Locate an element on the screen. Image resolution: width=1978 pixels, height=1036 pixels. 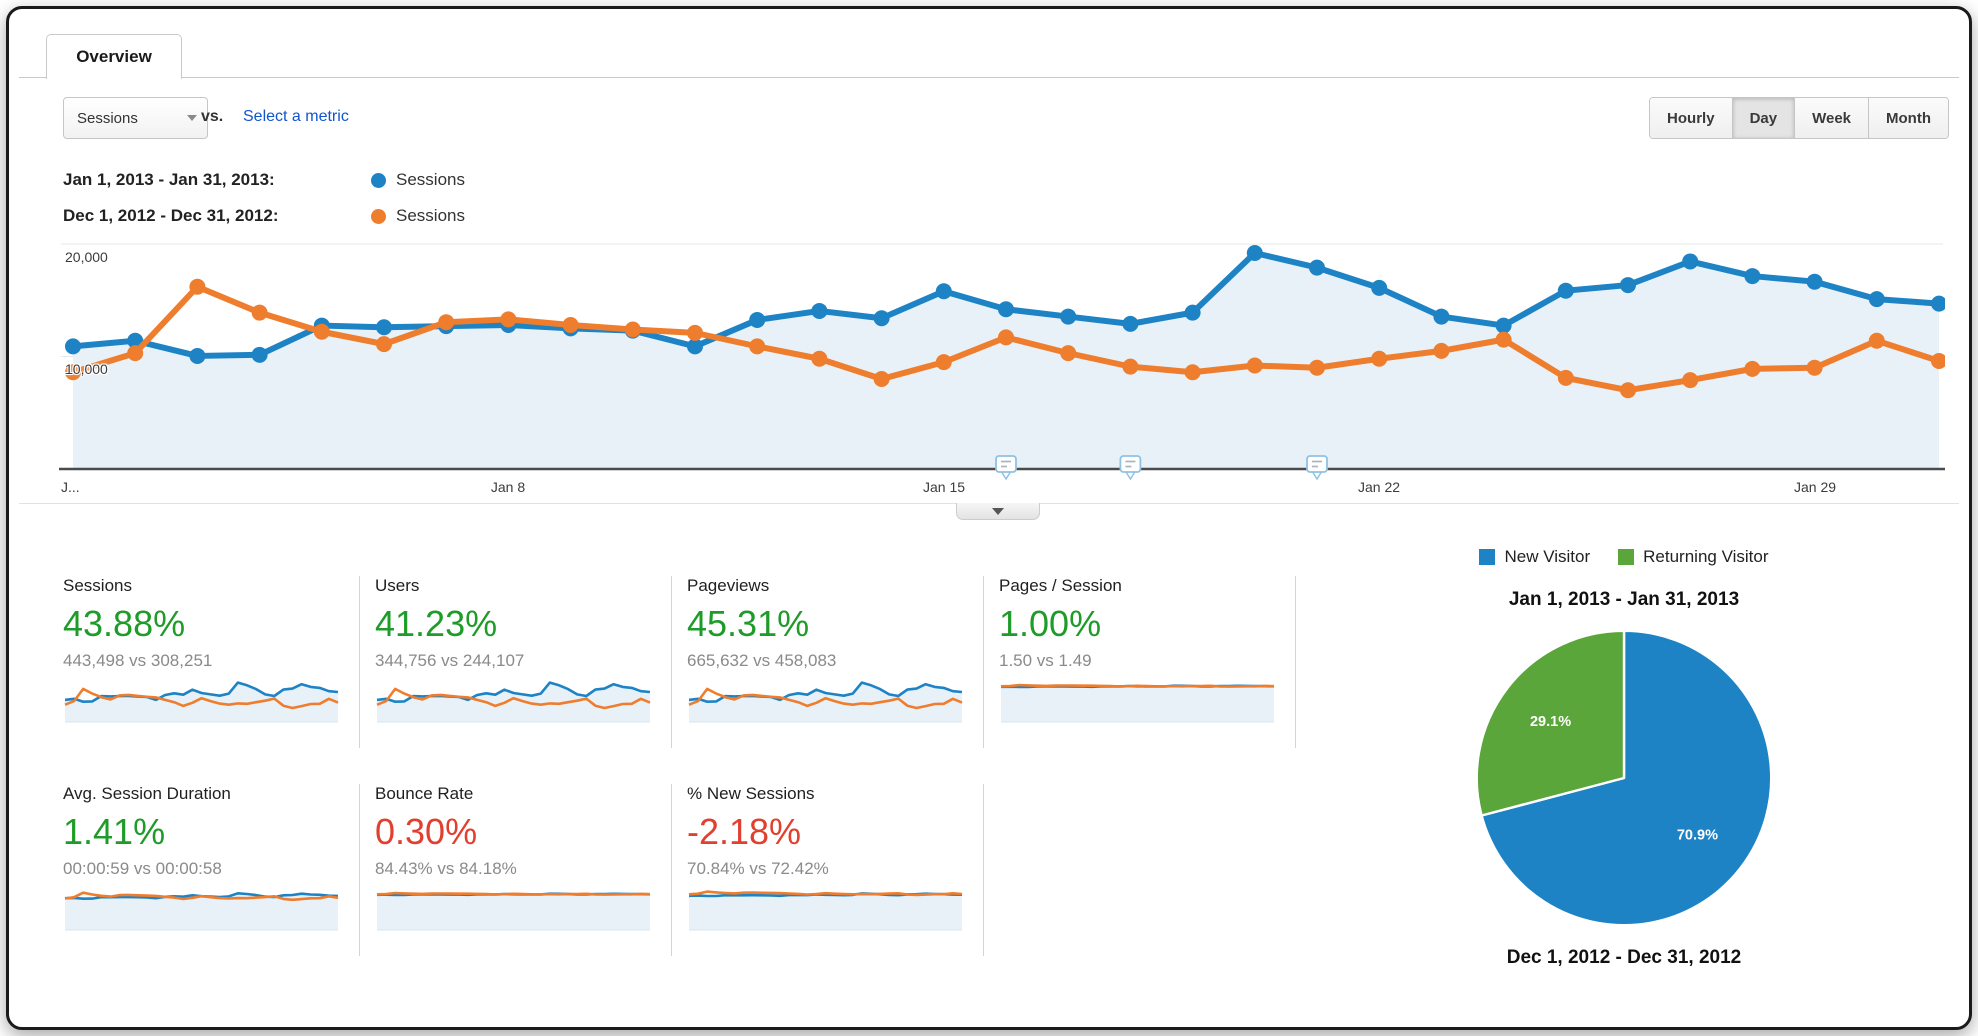
chevron-down-icon is located at coordinates (192, 118).